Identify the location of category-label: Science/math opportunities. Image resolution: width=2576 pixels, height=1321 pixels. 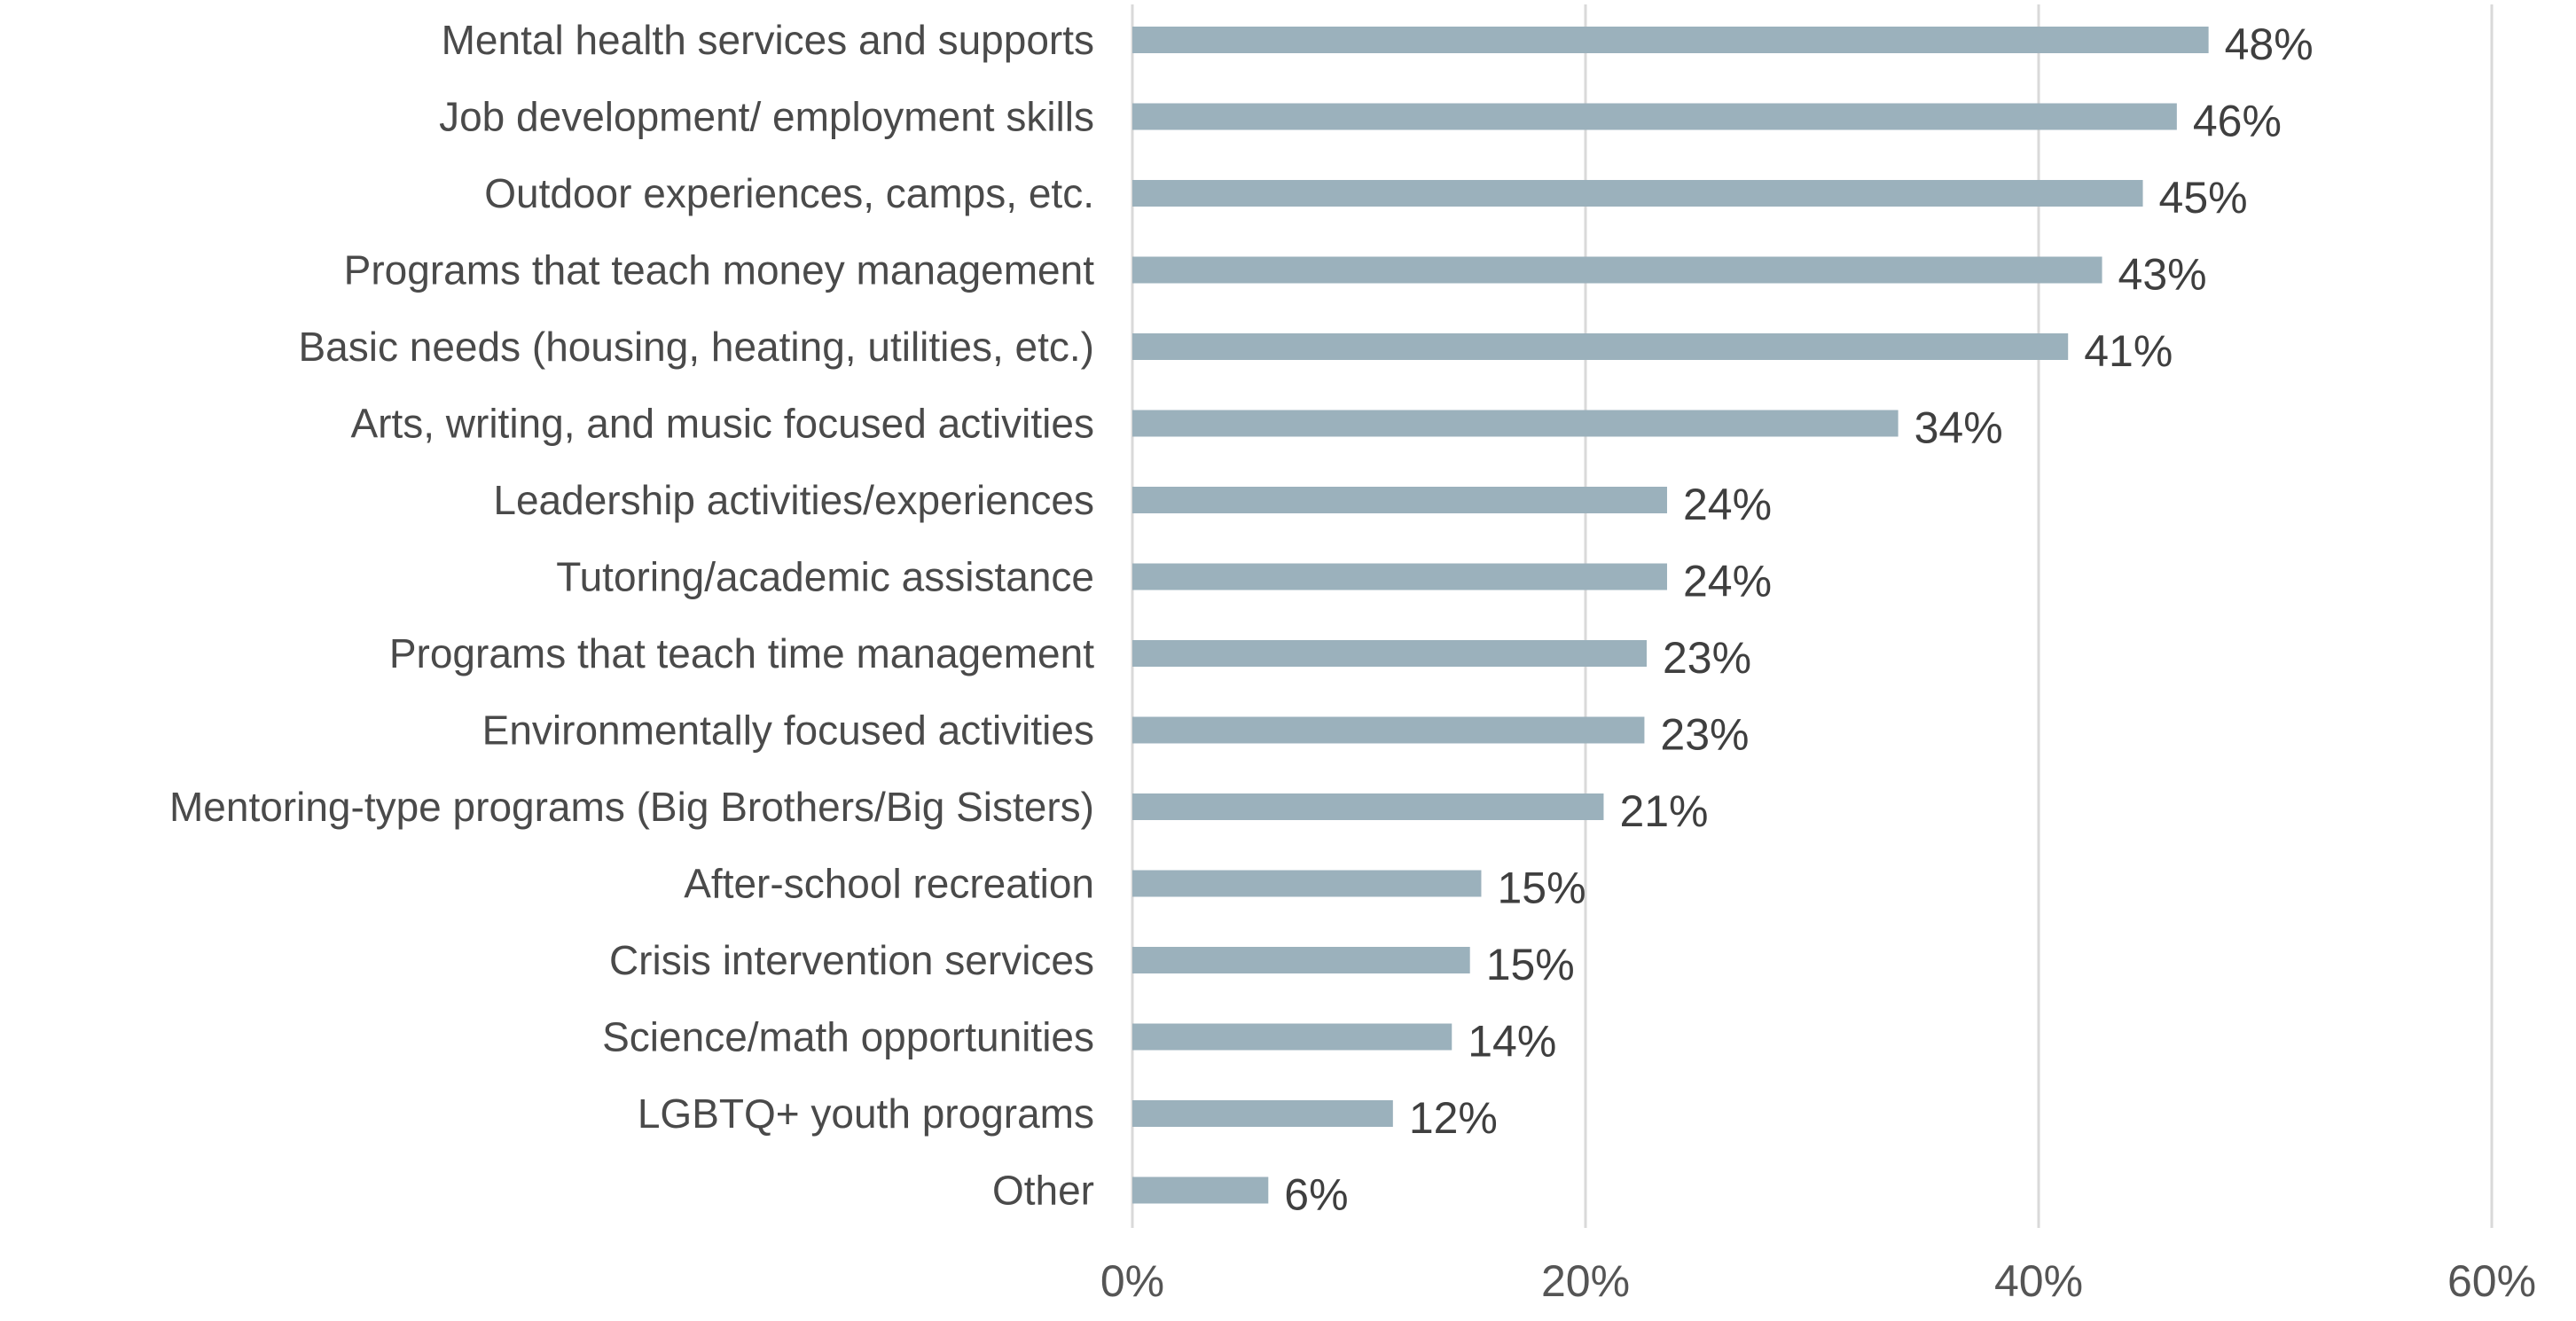
(848, 1037).